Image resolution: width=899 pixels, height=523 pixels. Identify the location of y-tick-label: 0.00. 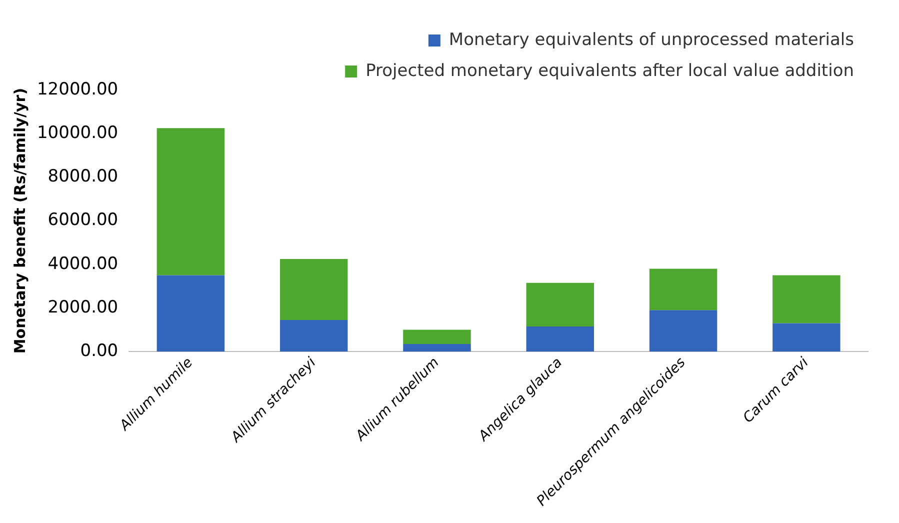
(99, 351).